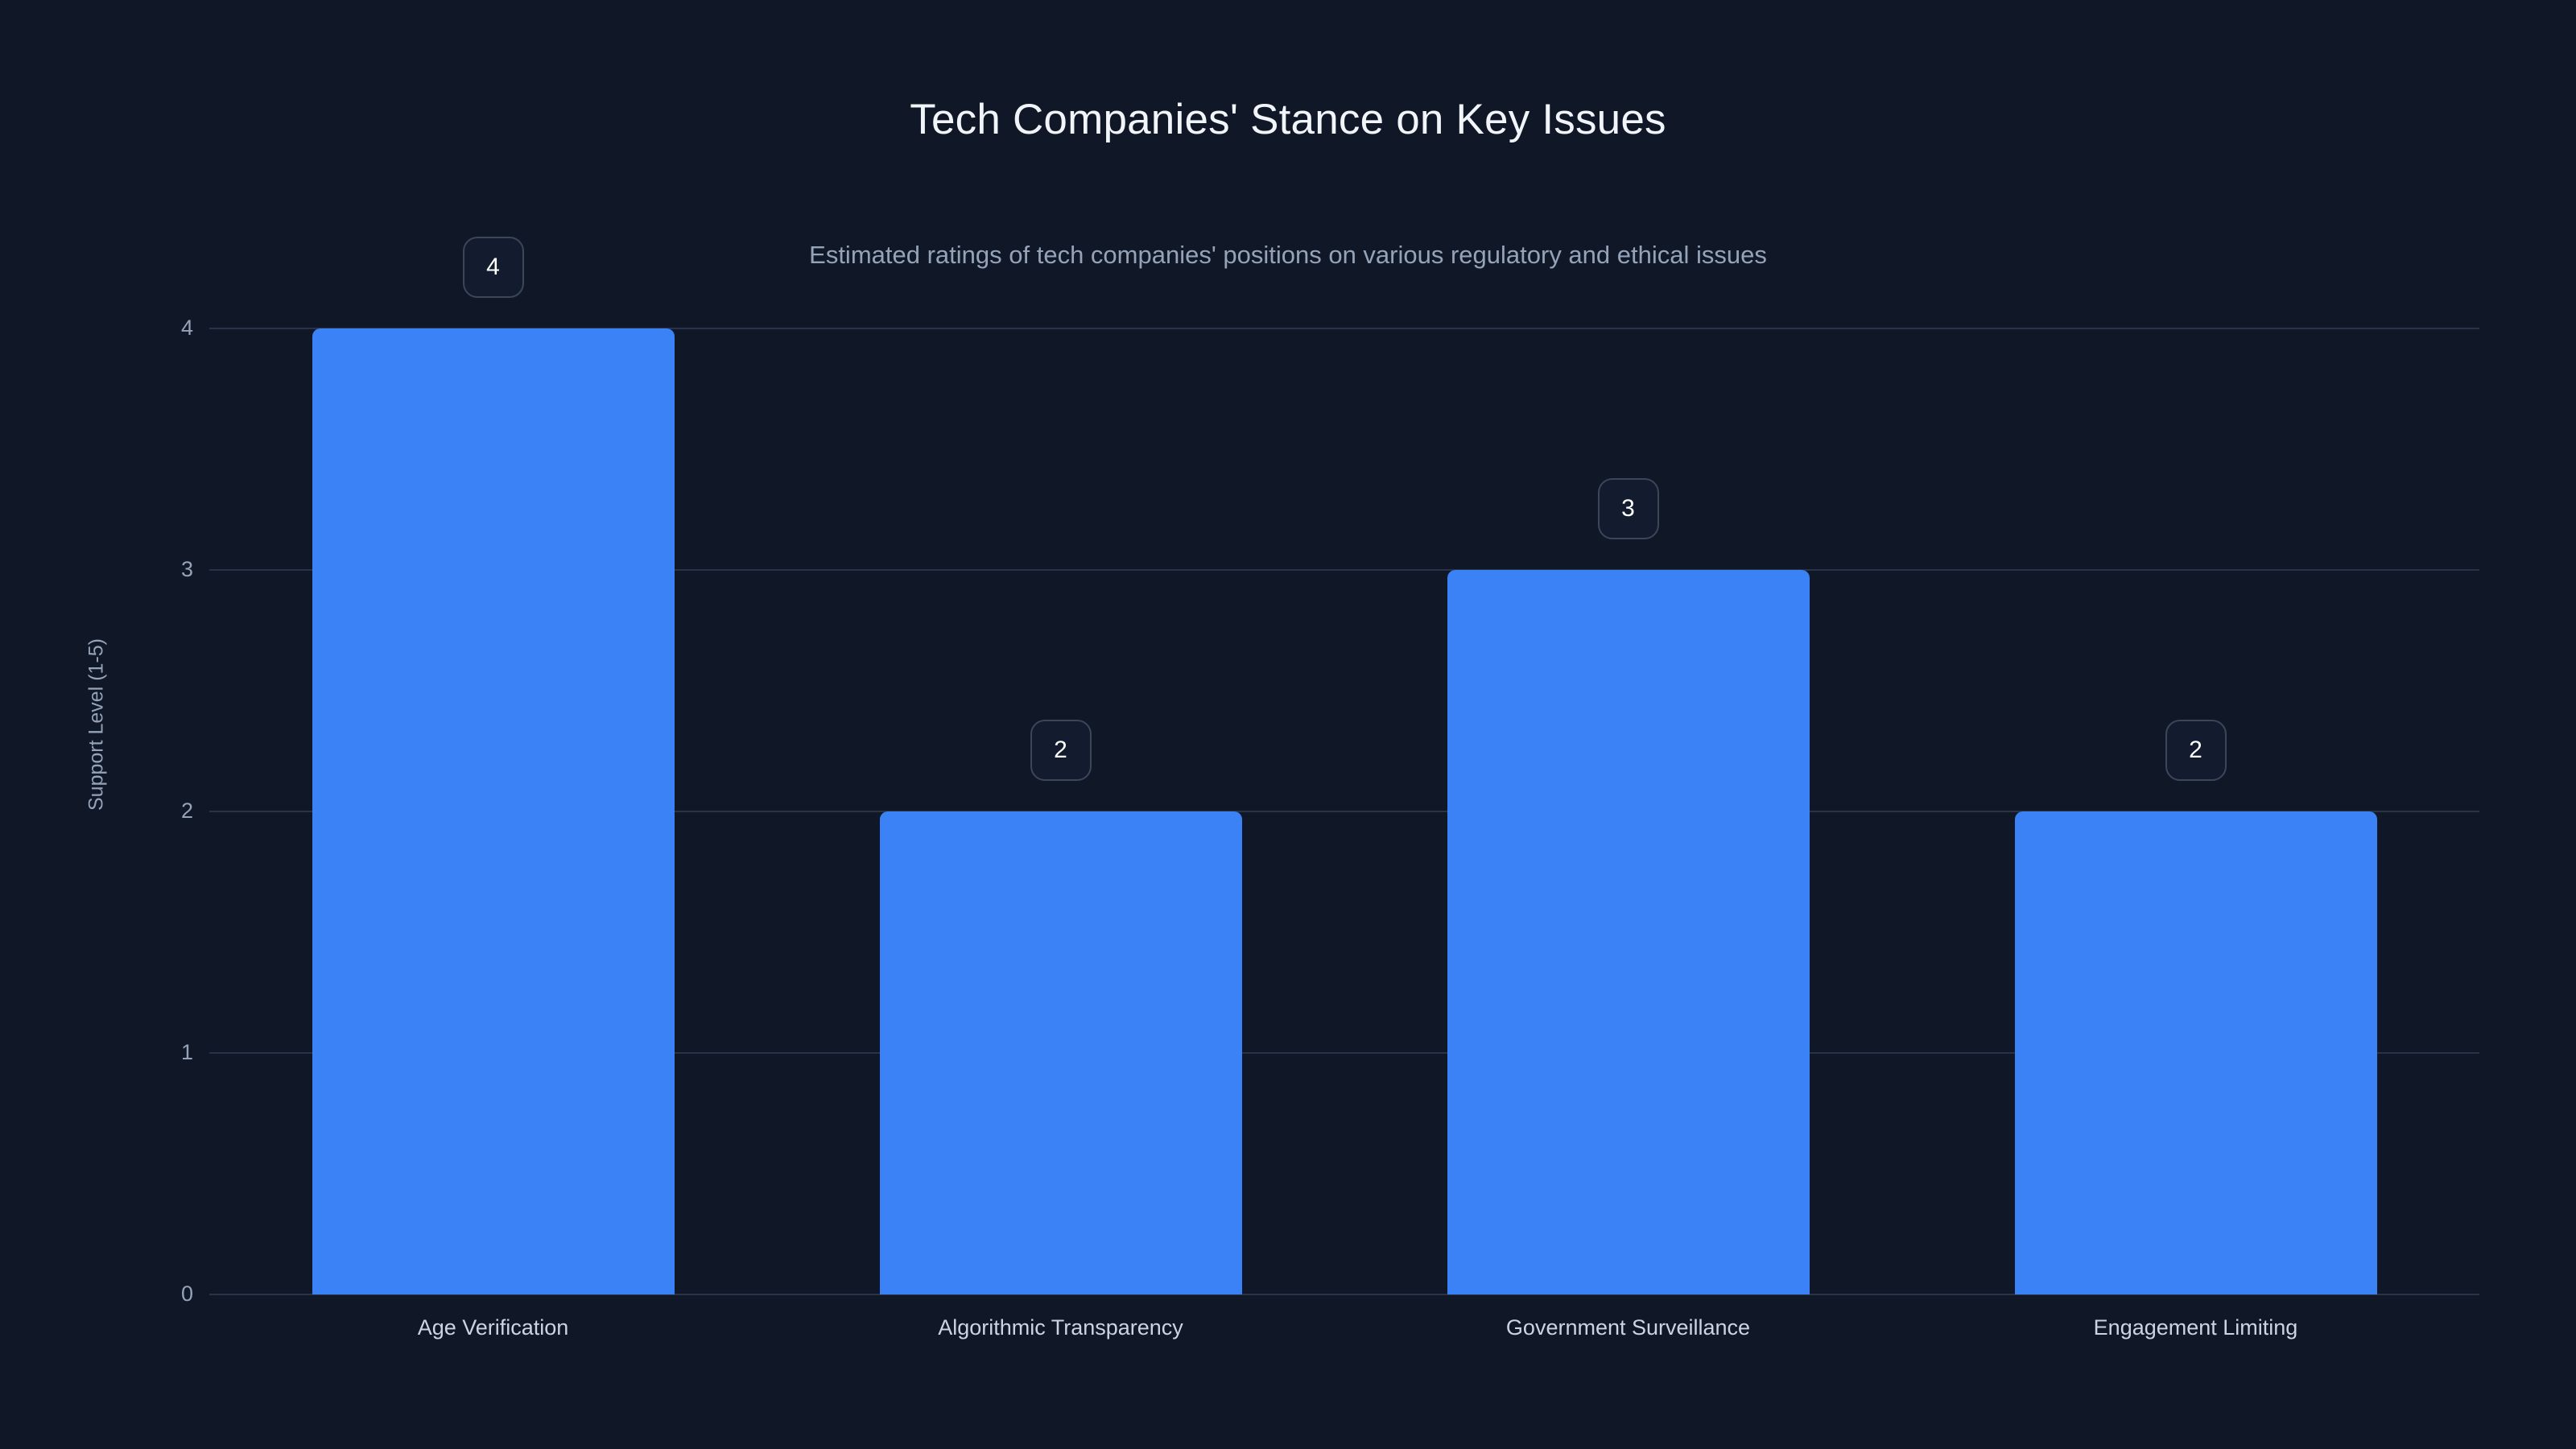 Image resolution: width=2576 pixels, height=1449 pixels. Describe the element at coordinates (186, 1052) in the screenshot. I see `y-axis-tick-label: 1` at that location.